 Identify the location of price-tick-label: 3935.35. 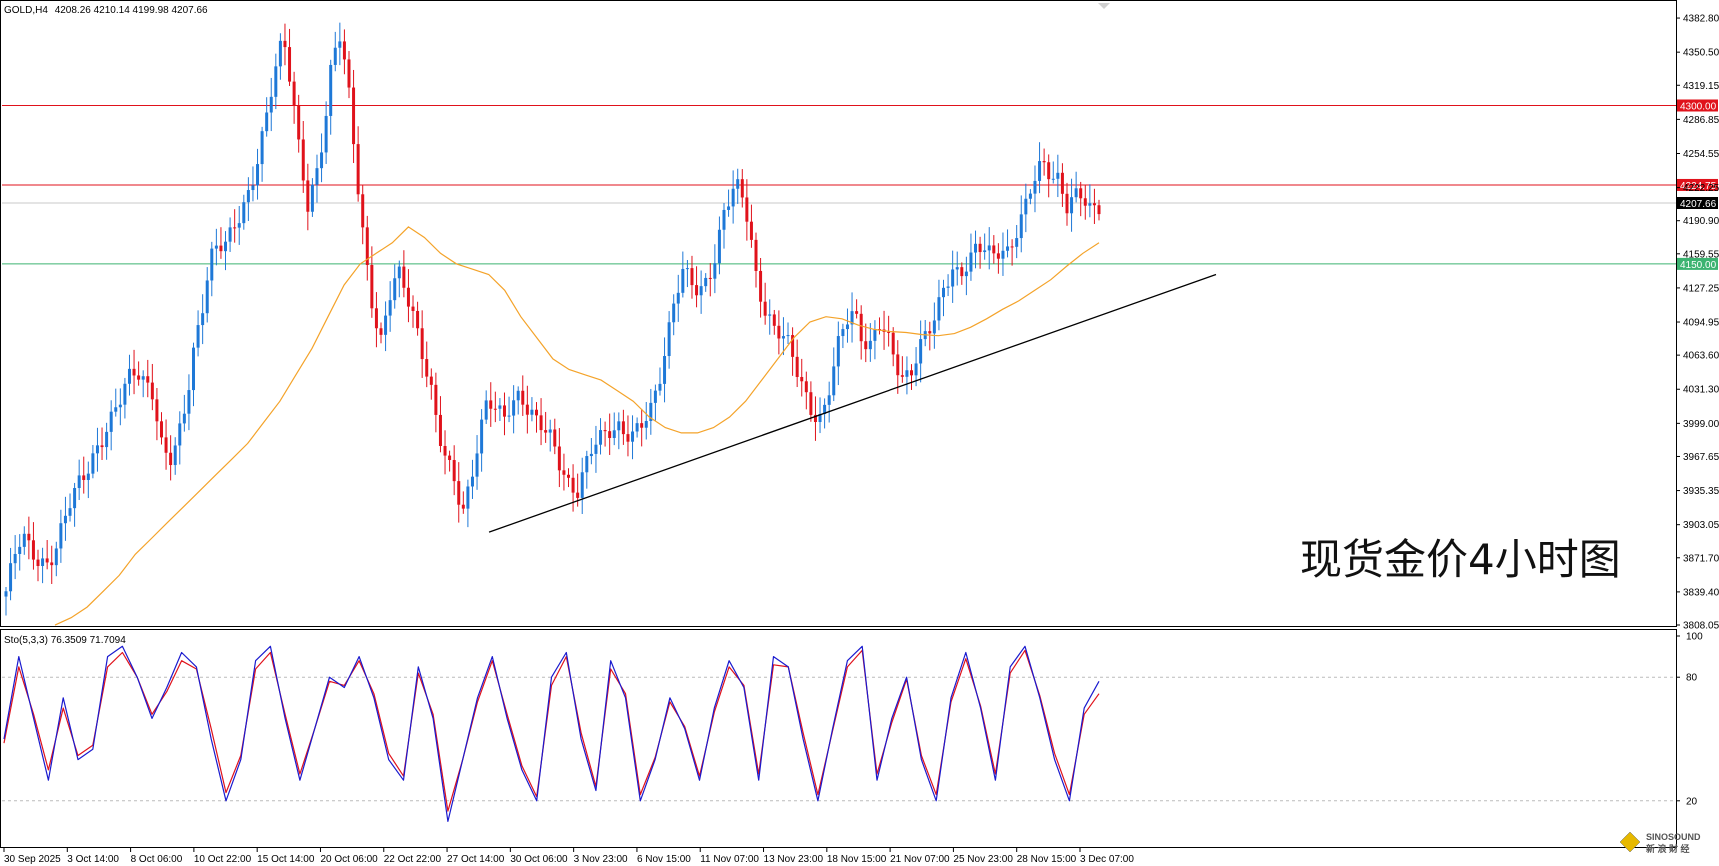
(1701, 491).